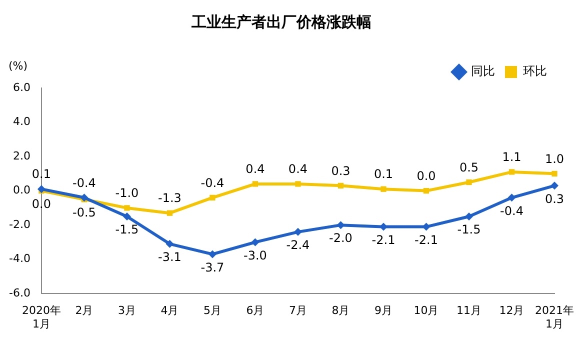 The width and height of the screenshot is (577, 340). What do you see at coordinates (127, 311) in the screenshot?
I see `x-tick-label: 3月` at bounding box center [127, 311].